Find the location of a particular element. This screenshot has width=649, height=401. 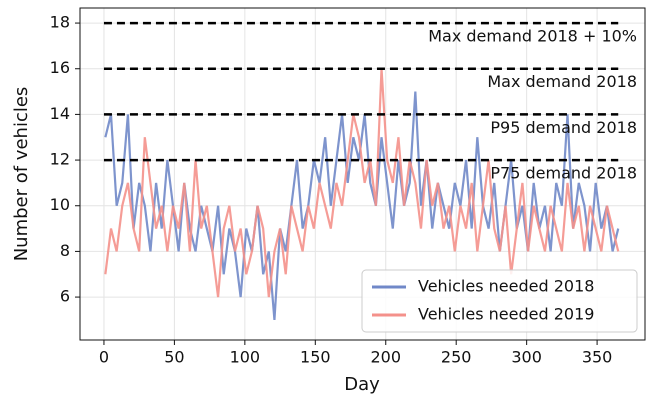

x-axis-label: Day is located at coordinates (362, 384).